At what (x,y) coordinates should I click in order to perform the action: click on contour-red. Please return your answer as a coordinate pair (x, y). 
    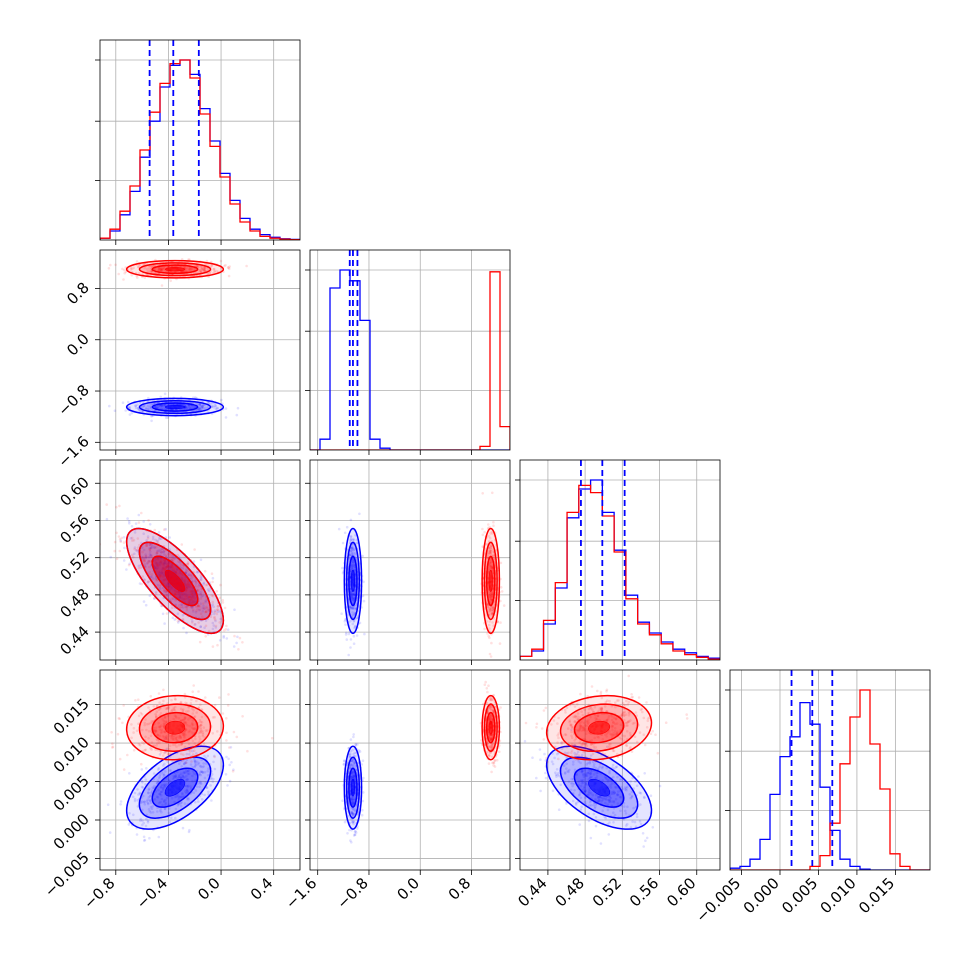
    Looking at the image, I should click on (175, 269).